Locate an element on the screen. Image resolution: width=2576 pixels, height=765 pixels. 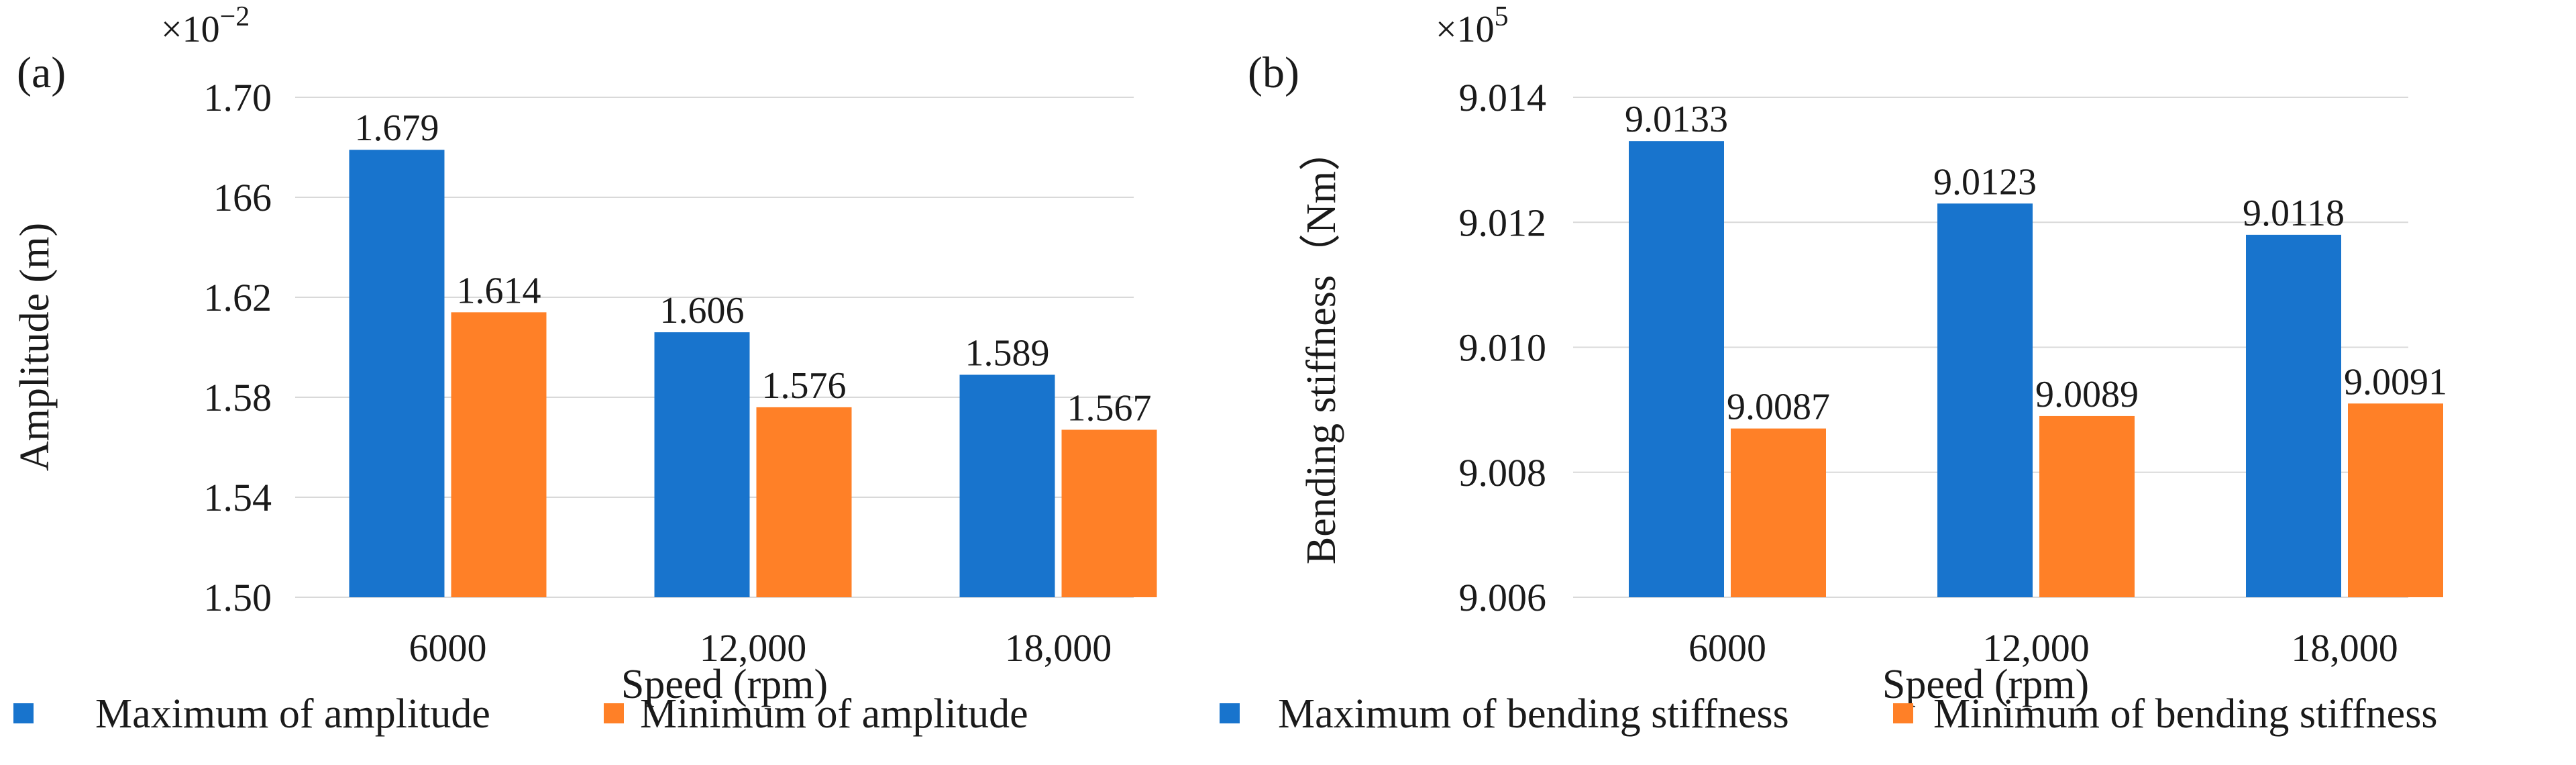
y-tick-label: 1.58 is located at coordinates (238, 397).